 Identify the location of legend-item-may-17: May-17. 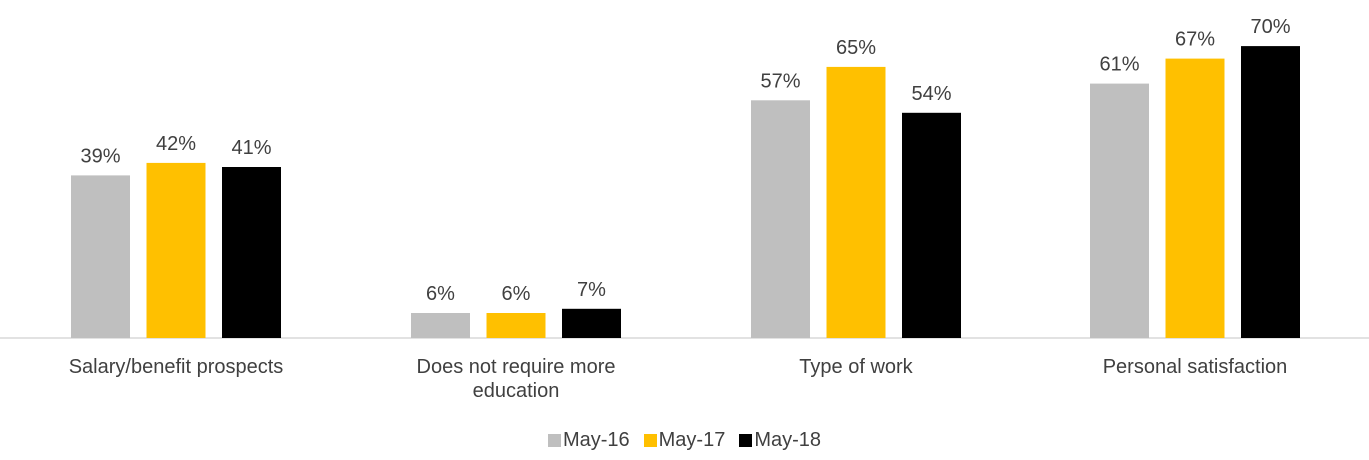
(684, 440).